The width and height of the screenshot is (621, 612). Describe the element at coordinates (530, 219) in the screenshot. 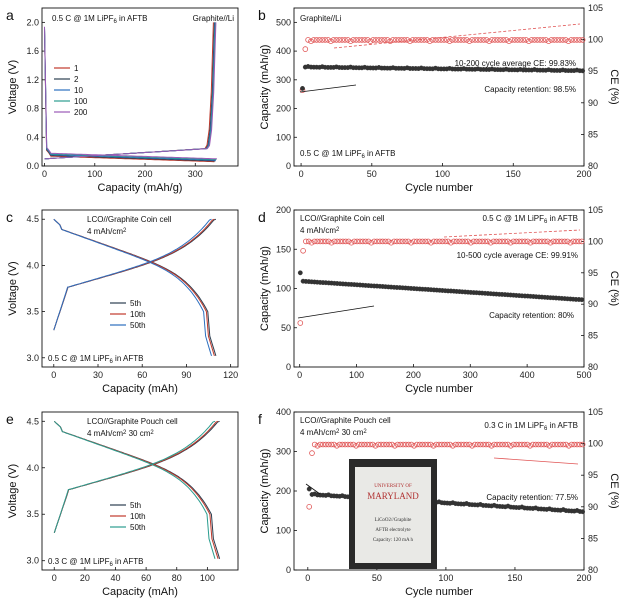

I see `annotation: 0.5 C @ 1M LiPF6 in AFTB` at that location.